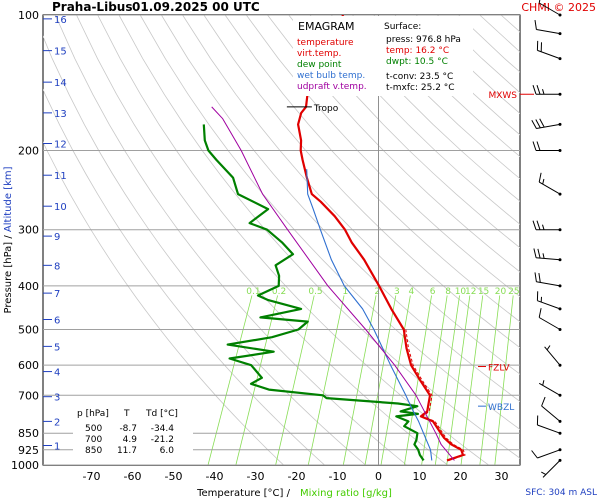 The image size is (600, 500). Describe the element at coordinates (60, 145) in the screenshot. I see `altitude-tick-label: 12` at that location.